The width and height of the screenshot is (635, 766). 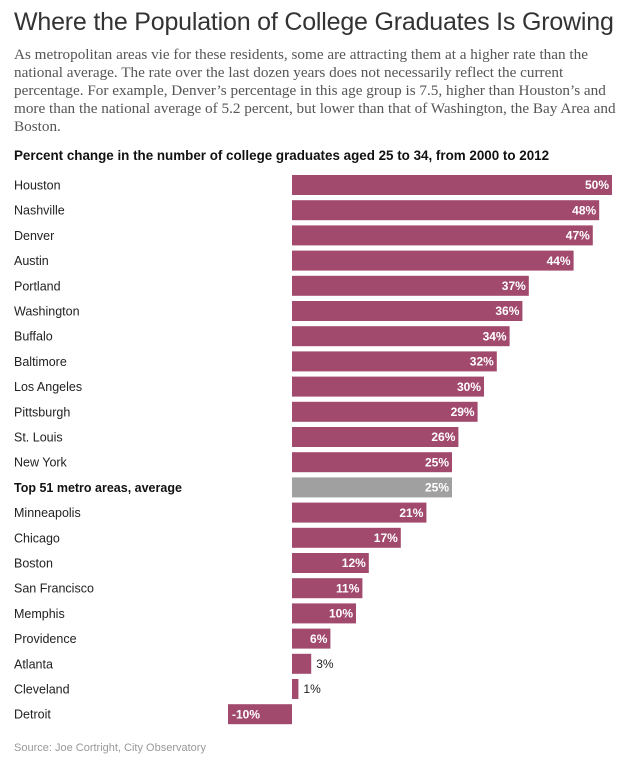 I want to click on bar-row: Houston 50%, so click(x=313, y=185).